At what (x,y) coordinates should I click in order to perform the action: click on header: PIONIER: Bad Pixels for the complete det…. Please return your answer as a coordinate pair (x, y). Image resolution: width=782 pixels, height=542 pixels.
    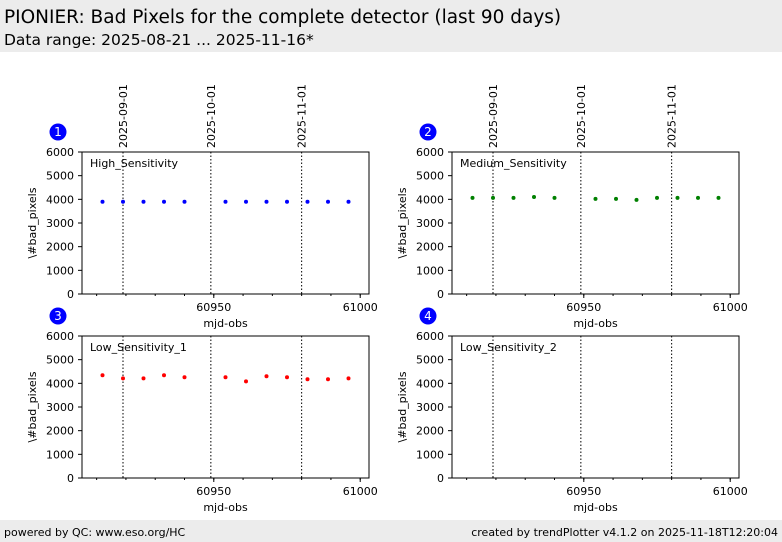
    Looking at the image, I should click on (391, 26).